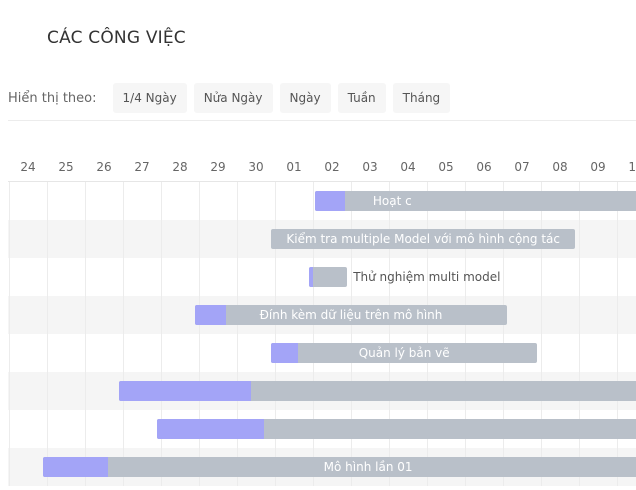 The image size is (636, 490). Describe the element at coordinates (446, 167) in the screenshot. I see `timeline-tick: 05` at that location.